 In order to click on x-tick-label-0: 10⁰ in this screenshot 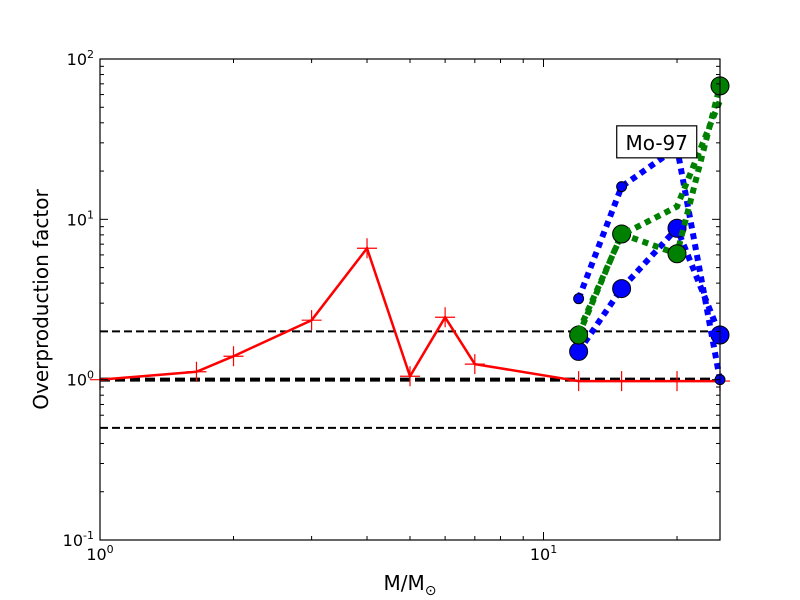, I will do `click(99, 553)`.